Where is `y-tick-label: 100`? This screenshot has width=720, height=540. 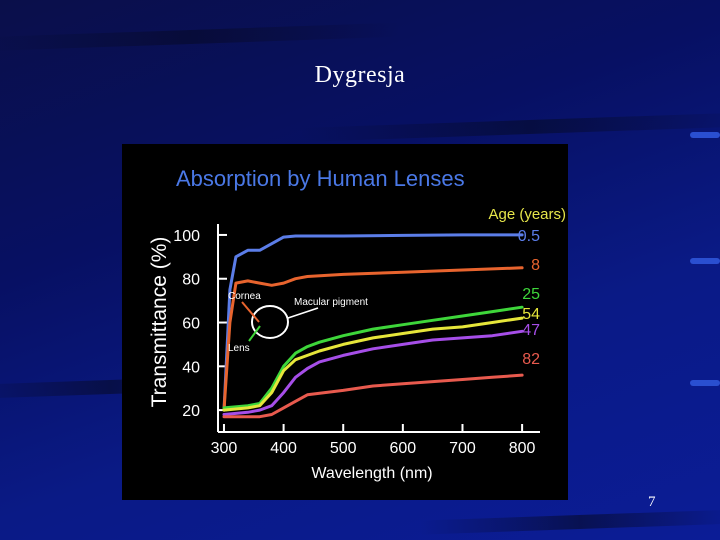 y-tick-label: 100 is located at coordinates (186, 236).